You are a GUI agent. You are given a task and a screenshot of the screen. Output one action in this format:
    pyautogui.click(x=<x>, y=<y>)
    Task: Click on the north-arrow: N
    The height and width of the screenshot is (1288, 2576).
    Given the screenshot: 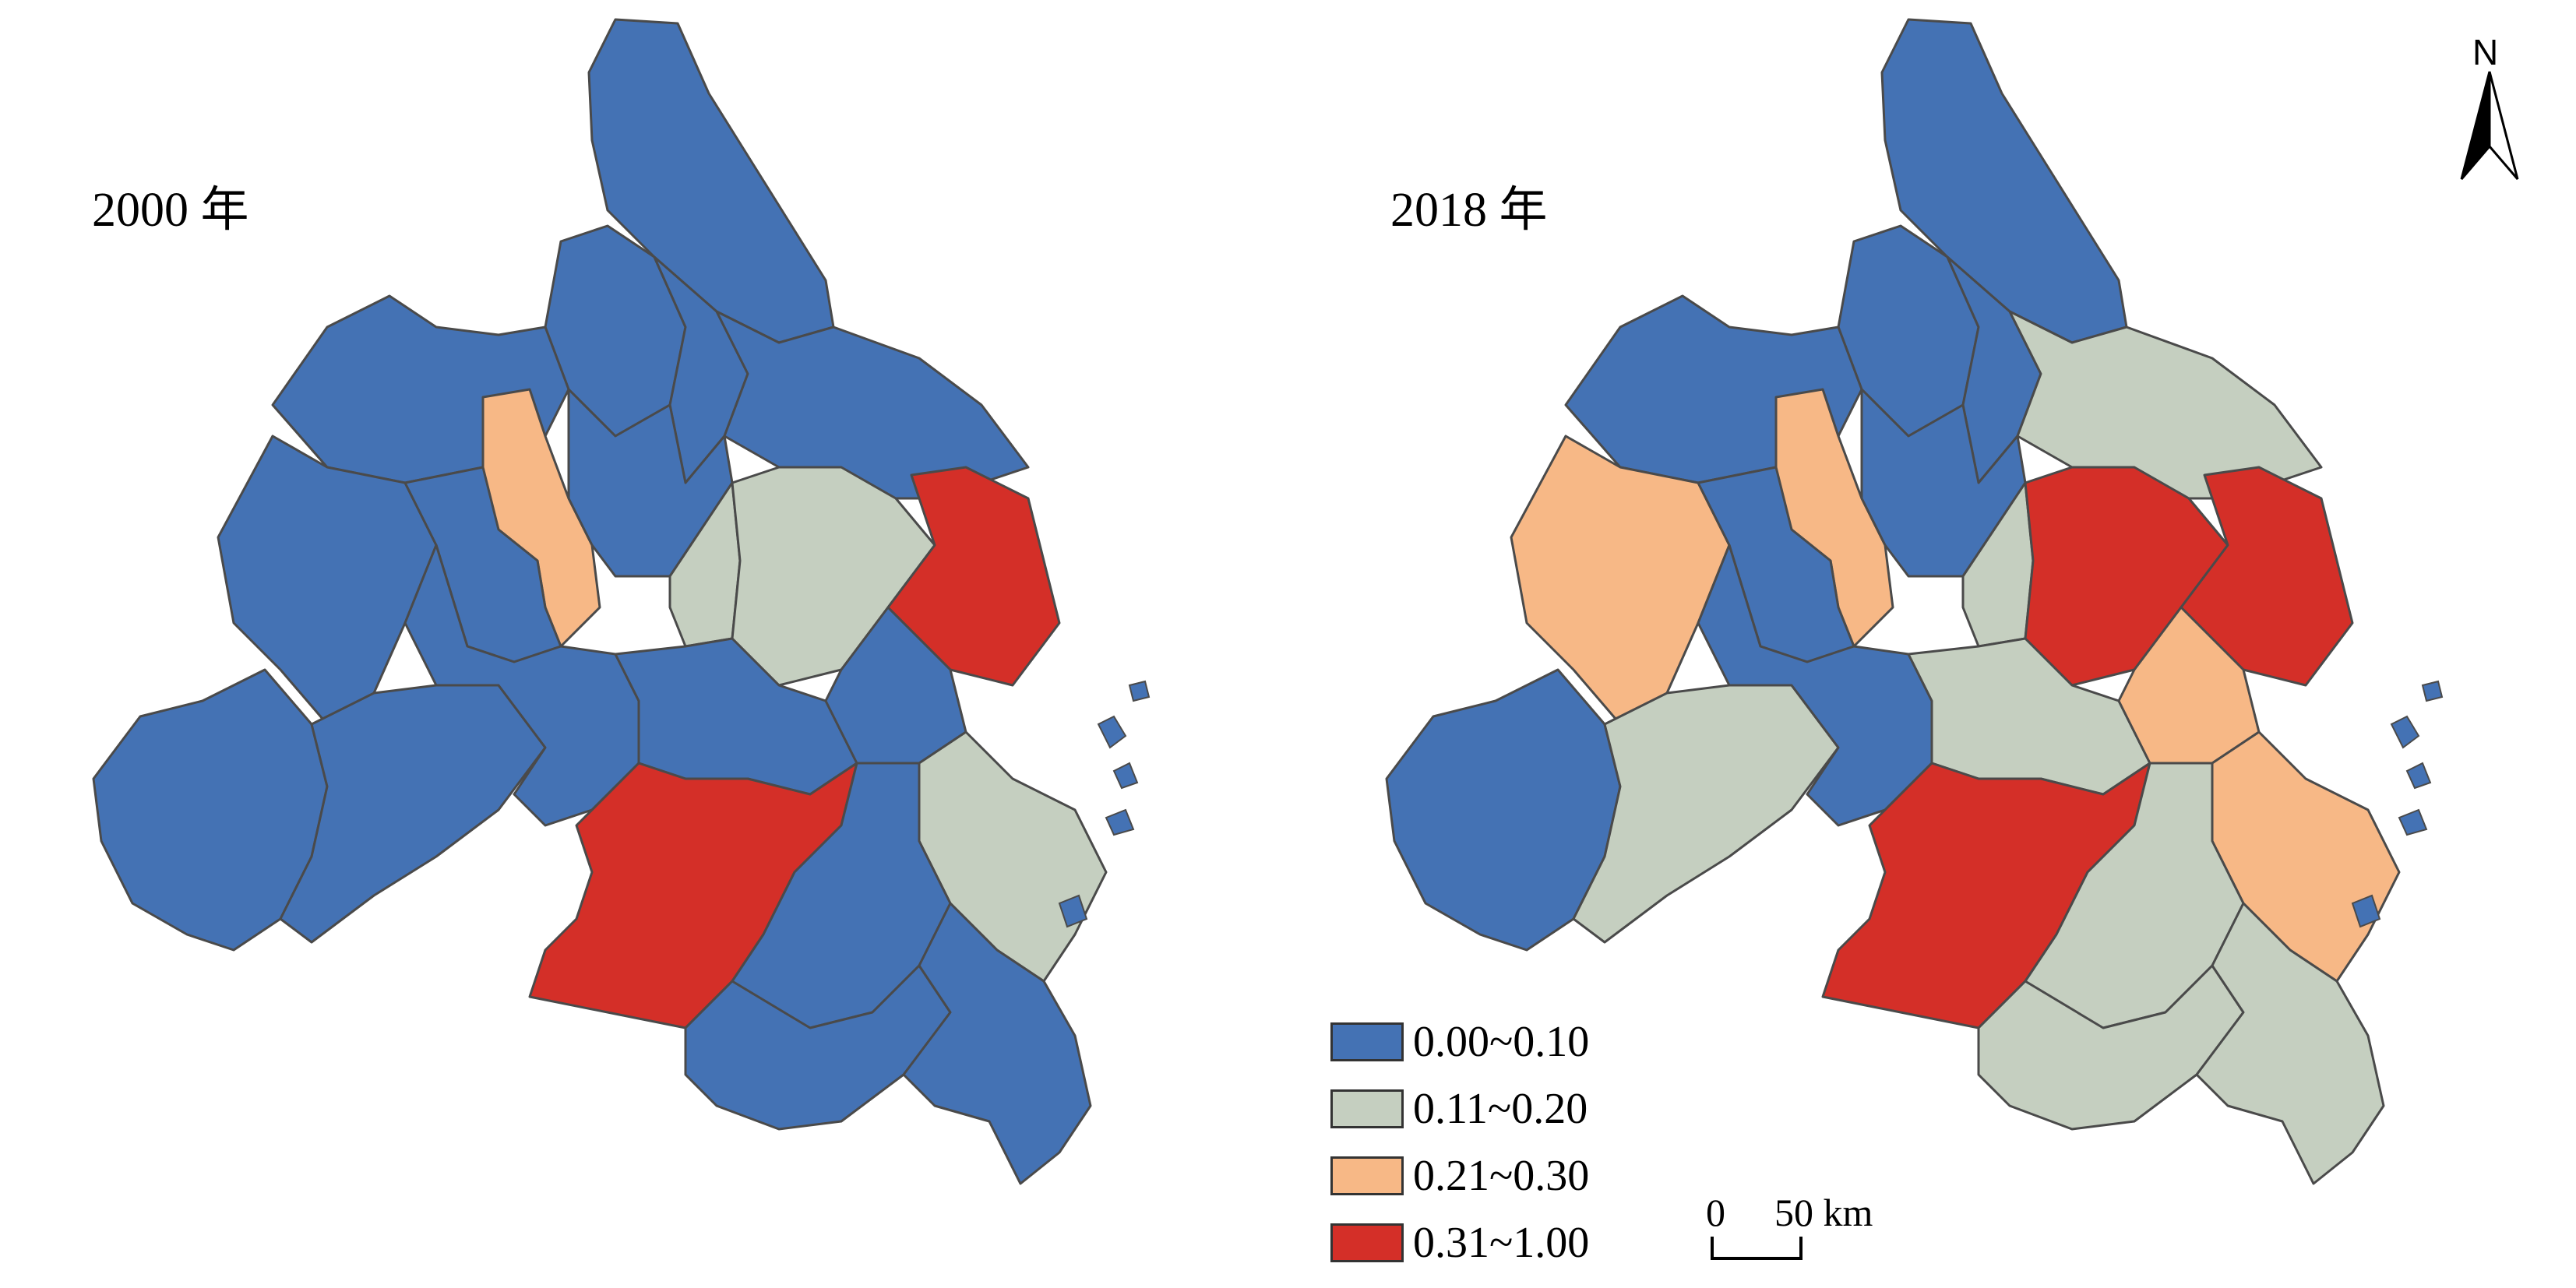 What is the action you would take?
    pyautogui.click(x=2489, y=105)
    